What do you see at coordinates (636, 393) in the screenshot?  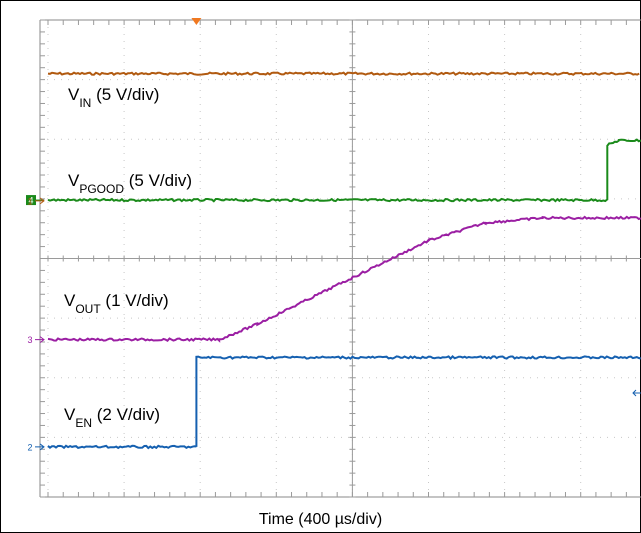 I see `right-edge-channel-arrow` at bounding box center [636, 393].